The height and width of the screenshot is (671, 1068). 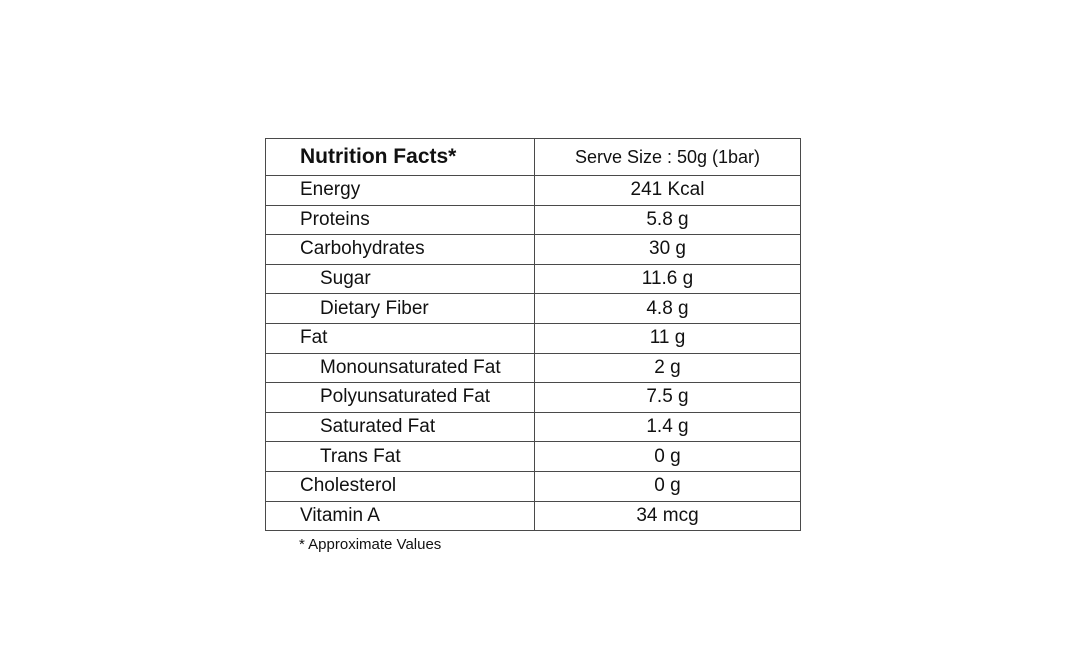 What do you see at coordinates (667, 157) in the screenshot?
I see `serve-size-label: Serve Size : 50g (1bar)` at bounding box center [667, 157].